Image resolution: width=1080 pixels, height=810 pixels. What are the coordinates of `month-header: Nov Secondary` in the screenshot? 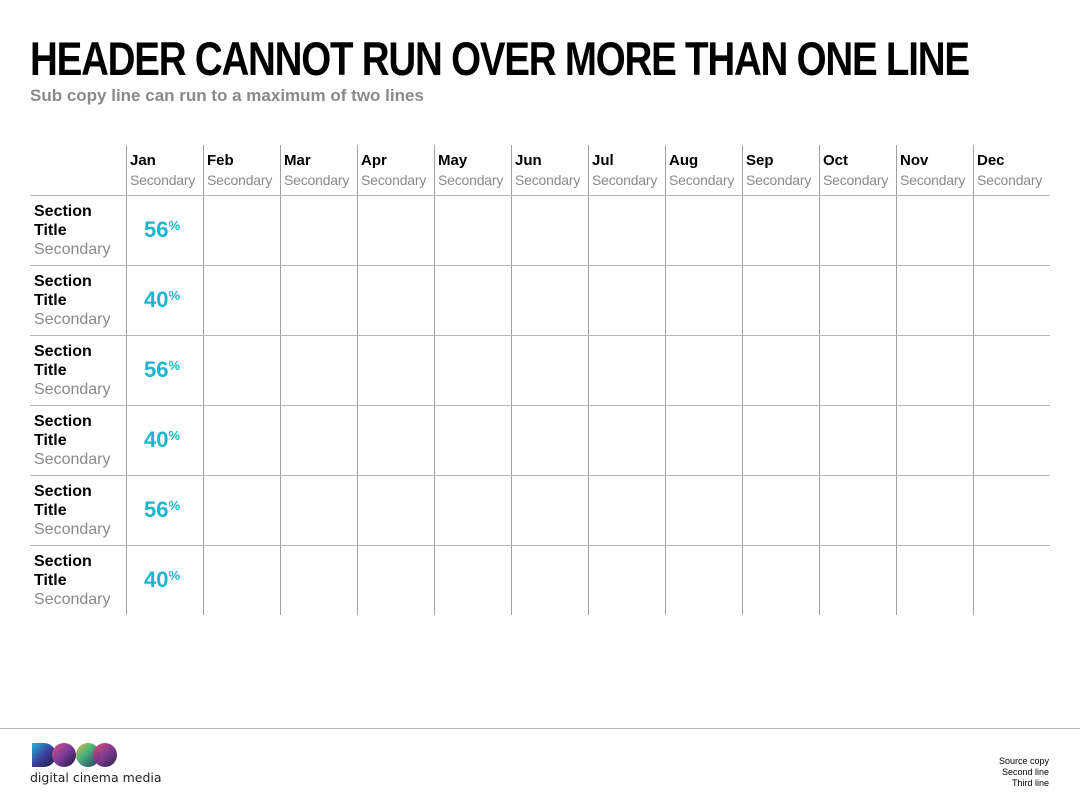 It's located at (934, 170).